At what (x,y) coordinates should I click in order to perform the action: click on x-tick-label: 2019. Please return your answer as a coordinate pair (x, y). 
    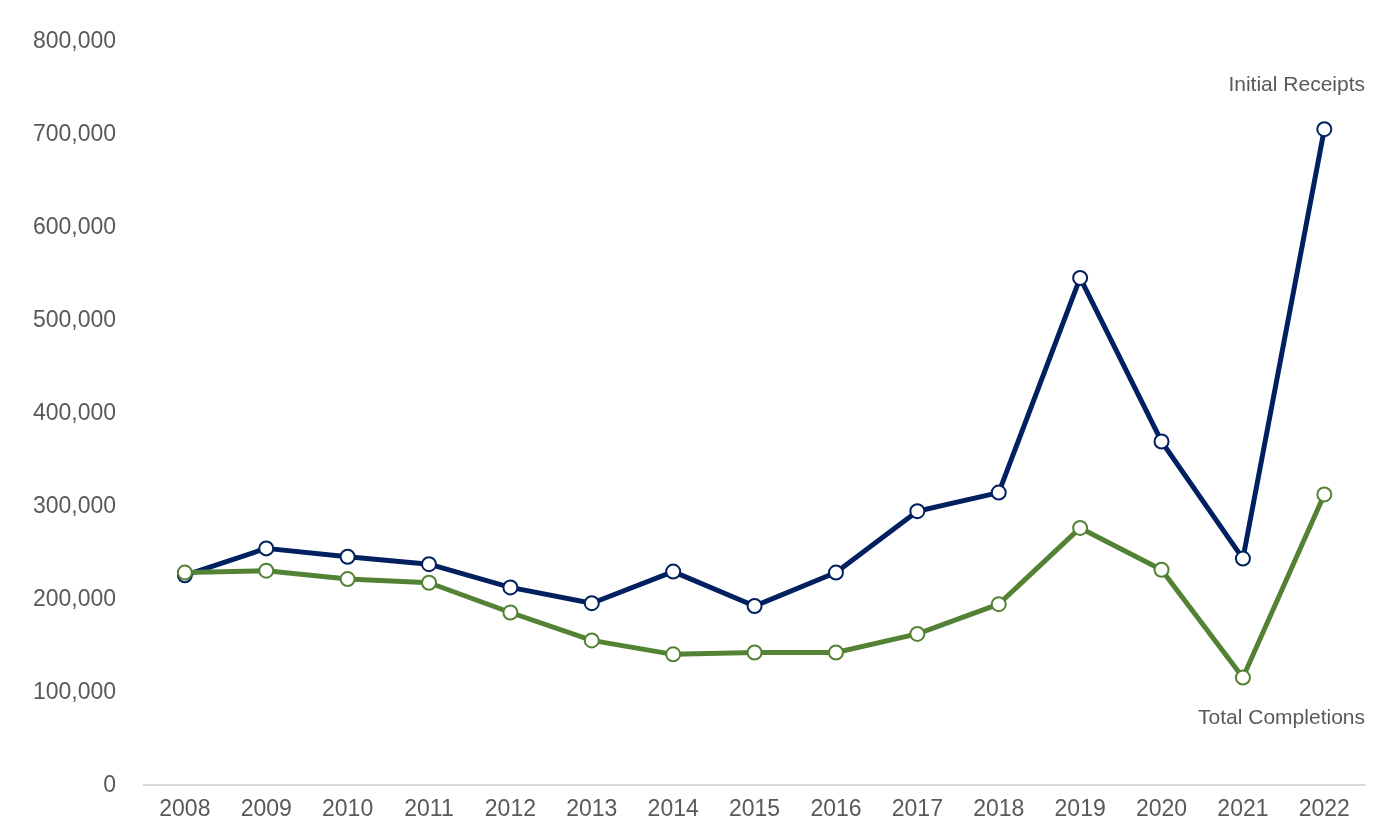
    Looking at the image, I should click on (1080, 807).